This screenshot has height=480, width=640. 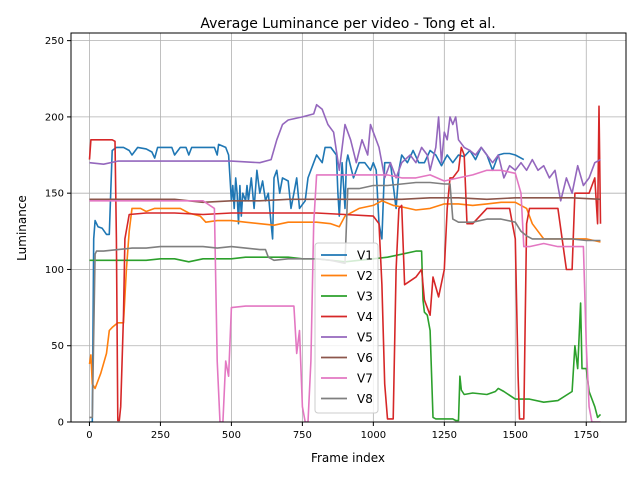 What do you see at coordinates (302, 435) in the screenshot?
I see `x-tick-label: 750` at bounding box center [302, 435].